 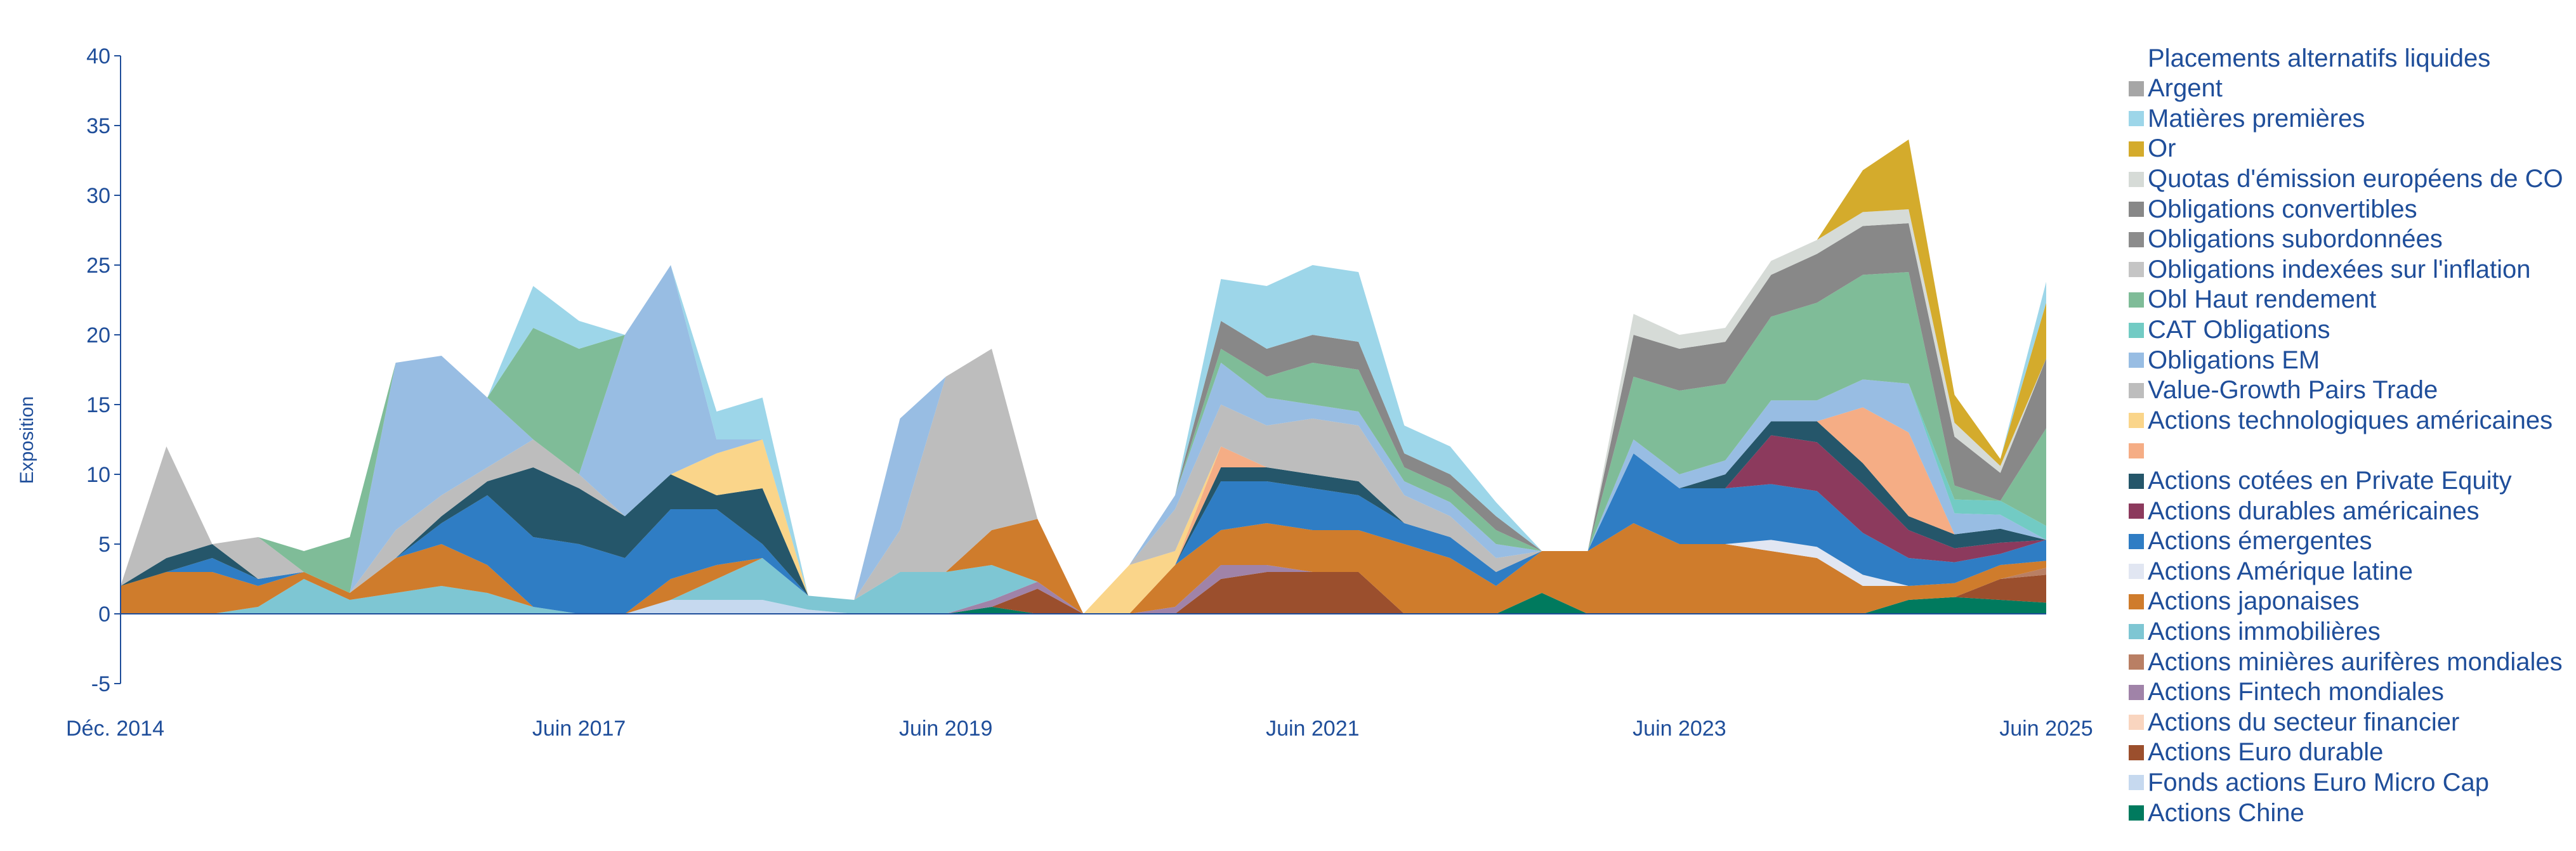 I want to click on x-tick-label: Juin 2023, so click(x=1679, y=729).